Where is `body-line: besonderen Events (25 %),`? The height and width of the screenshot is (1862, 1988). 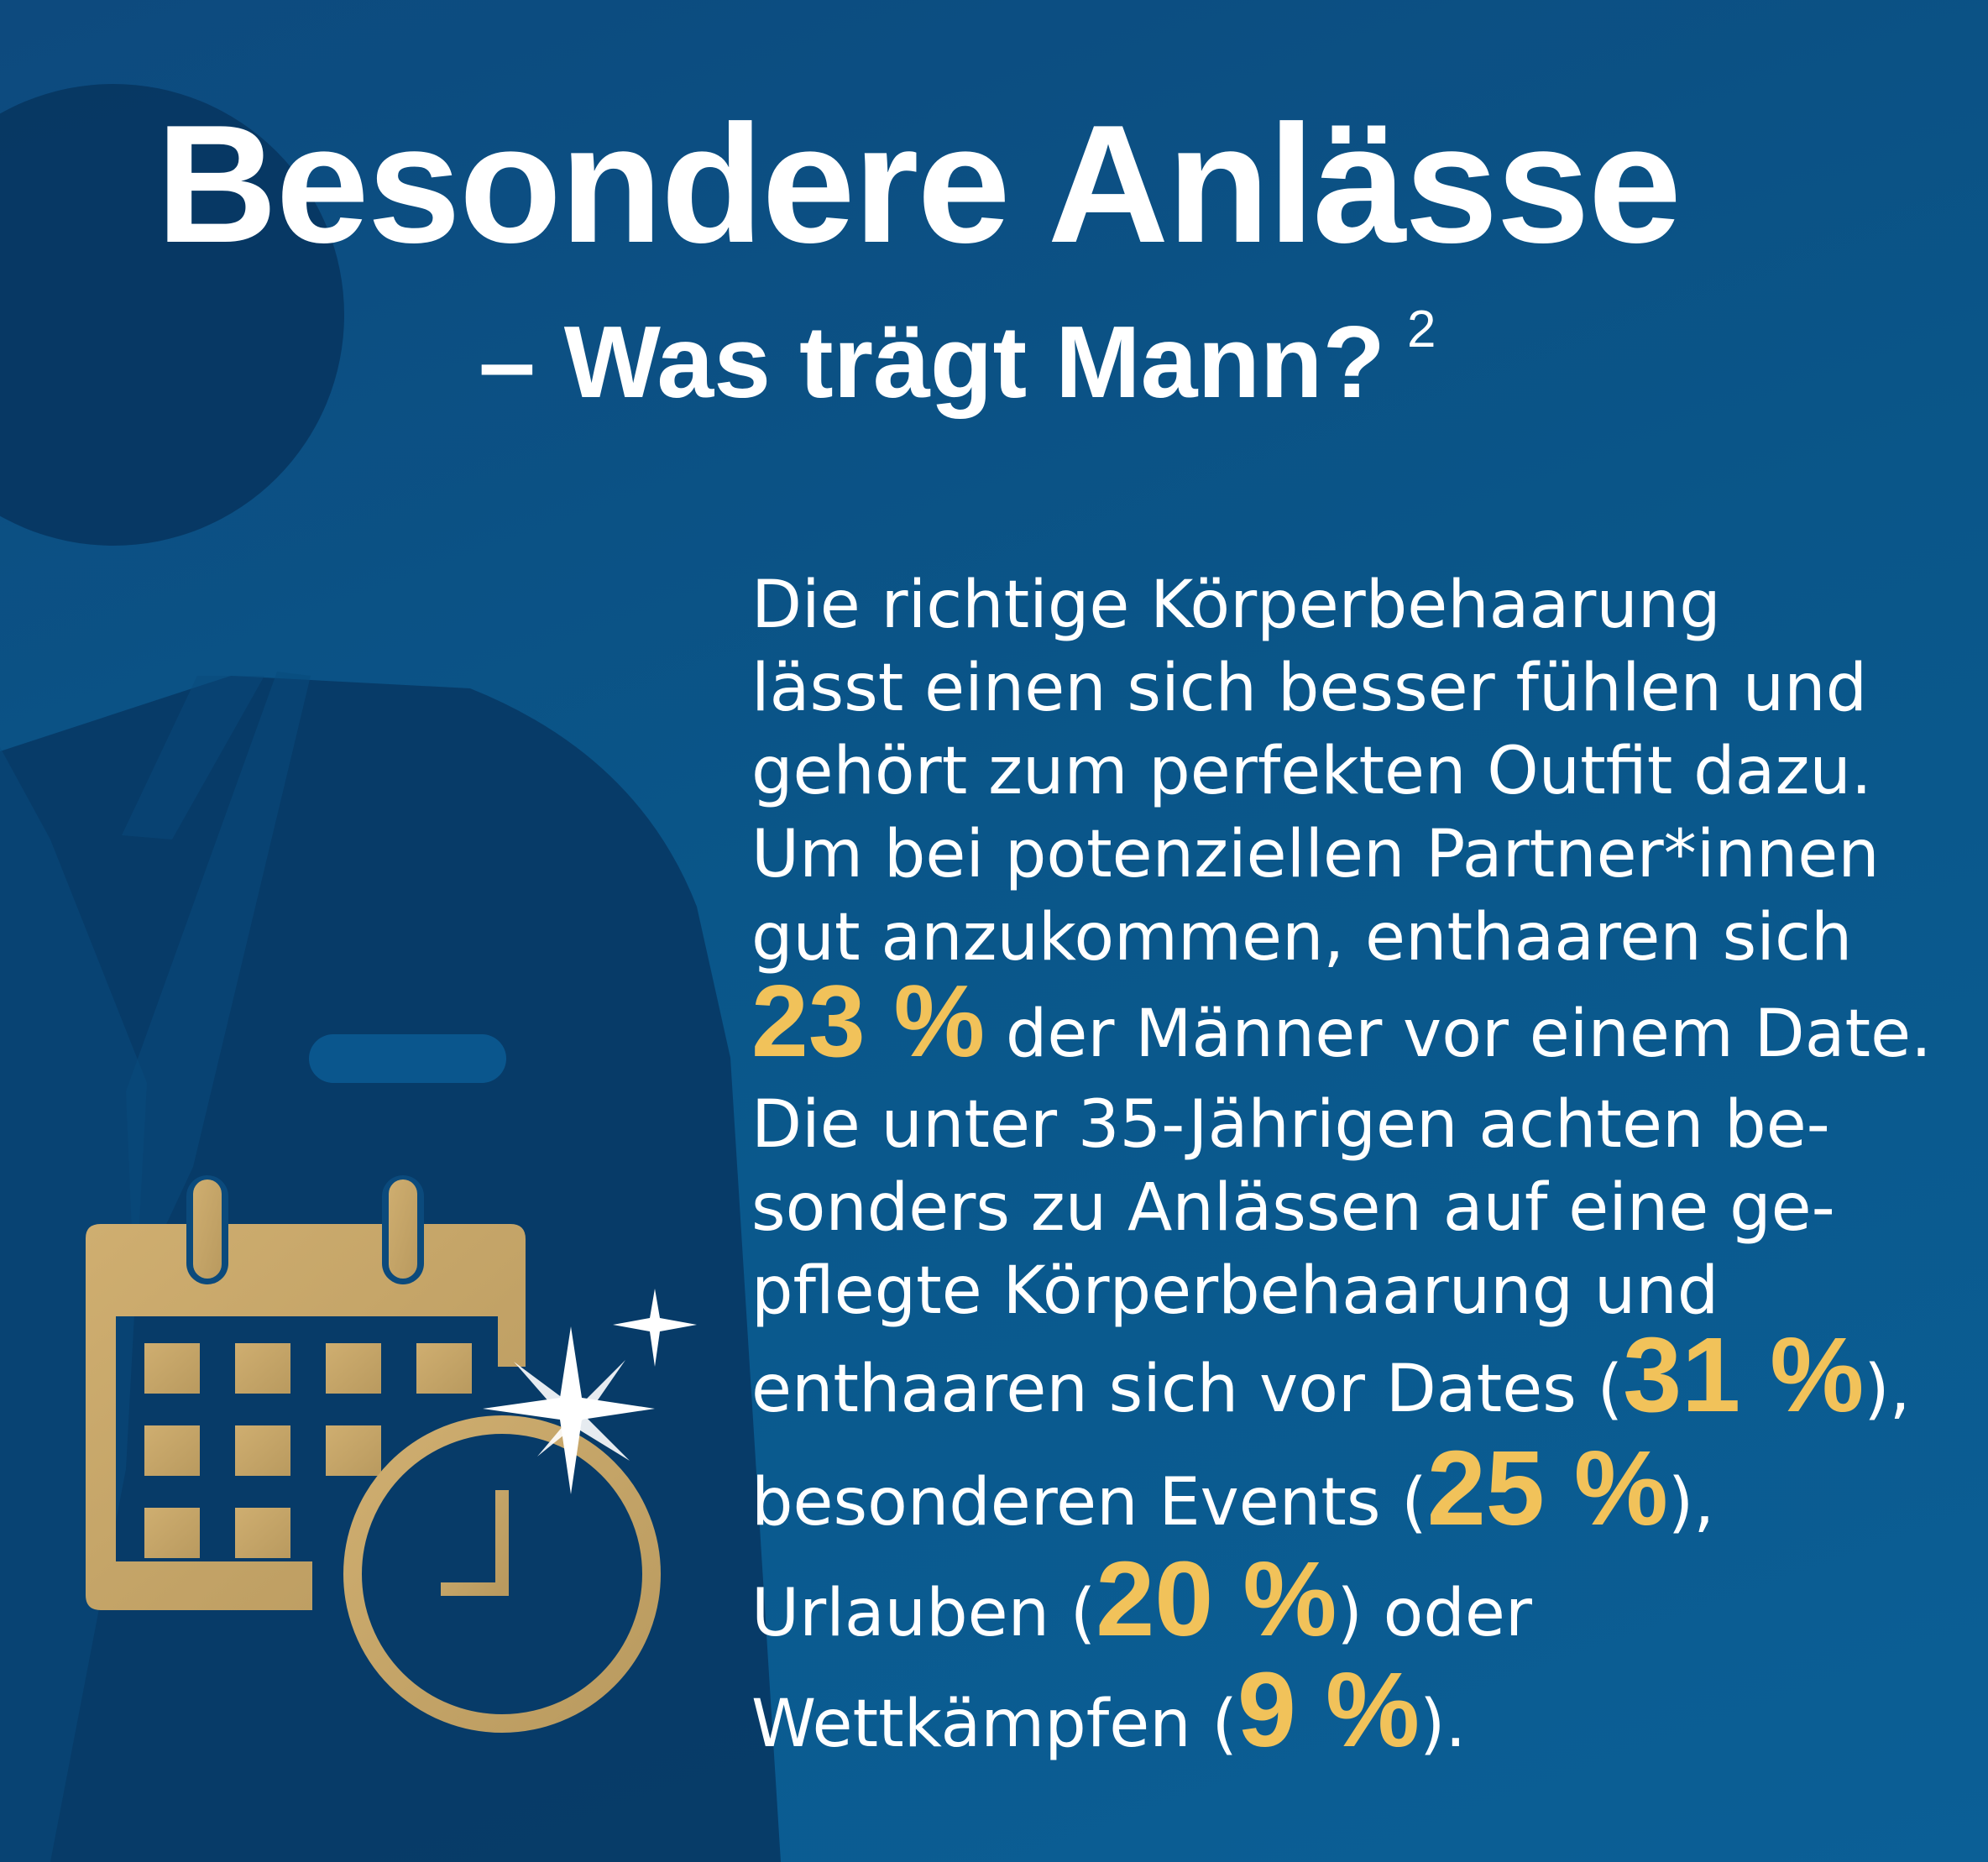 body-line: besonderen Events (25 %), is located at coordinates (1355, 1496).